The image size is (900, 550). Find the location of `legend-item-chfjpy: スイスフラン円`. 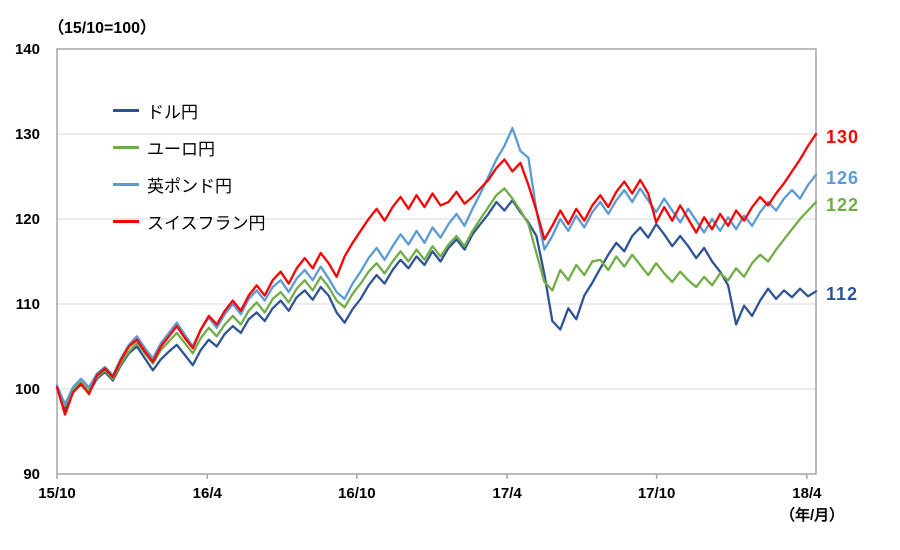

legend-item-chfjpy: スイスフラン円 is located at coordinates (189, 221).